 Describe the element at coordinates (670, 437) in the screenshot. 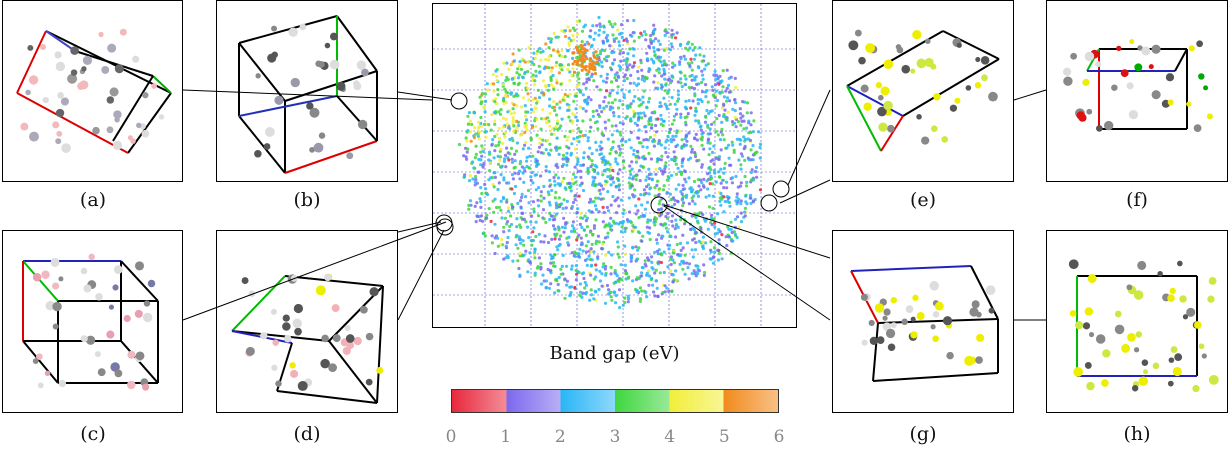

I see `colorbar-tick-4: 4` at that location.